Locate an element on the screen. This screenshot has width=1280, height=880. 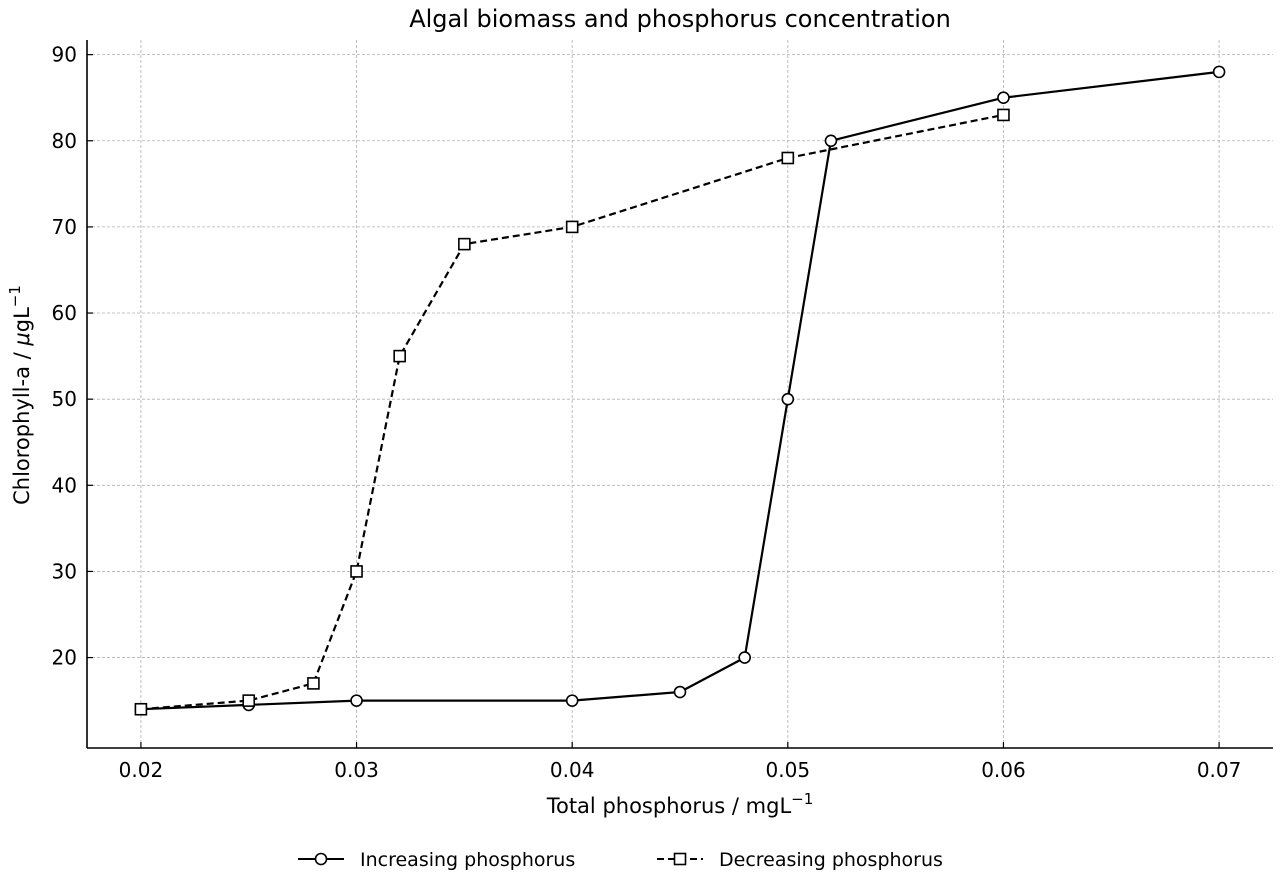
x-tick-label: 0.03 is located at coordinates (356, 770).